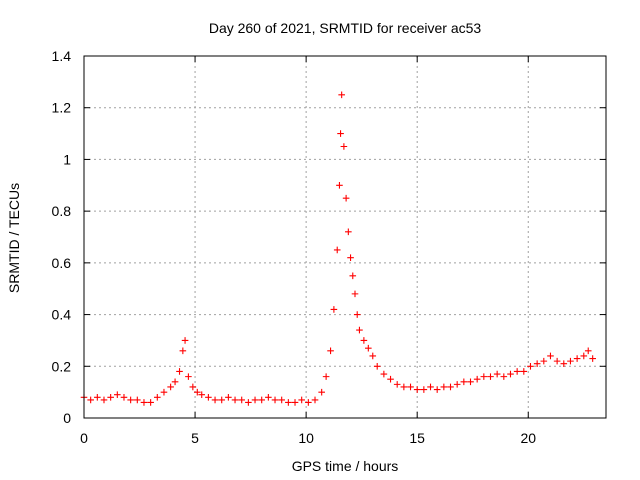 This screenshot has height=480, width=640. What do you see at coordinates (195, 438) in the screenshot?
I see `x-tick-label: 5` at bounding box center [195, 438].